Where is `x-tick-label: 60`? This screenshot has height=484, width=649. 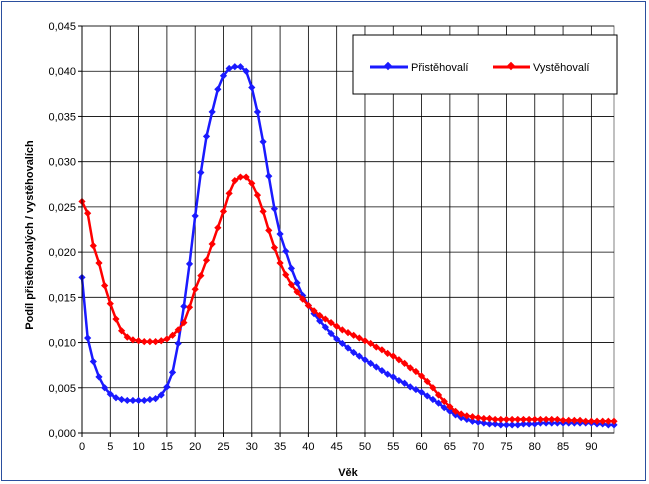
x-tick-label: 60 is located at coordinates (421, 447).